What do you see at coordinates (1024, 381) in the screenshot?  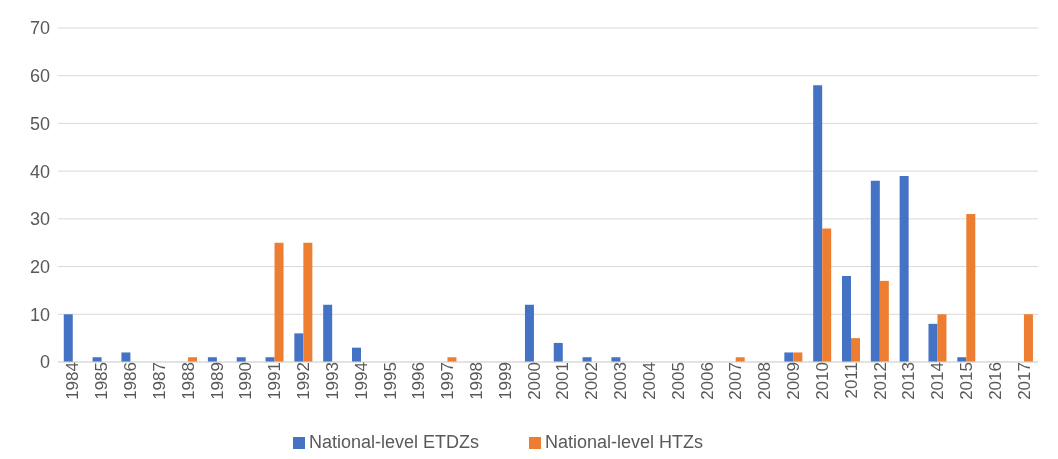 I see `x-tick-label: 2017` at bounding box center [1024, 381].